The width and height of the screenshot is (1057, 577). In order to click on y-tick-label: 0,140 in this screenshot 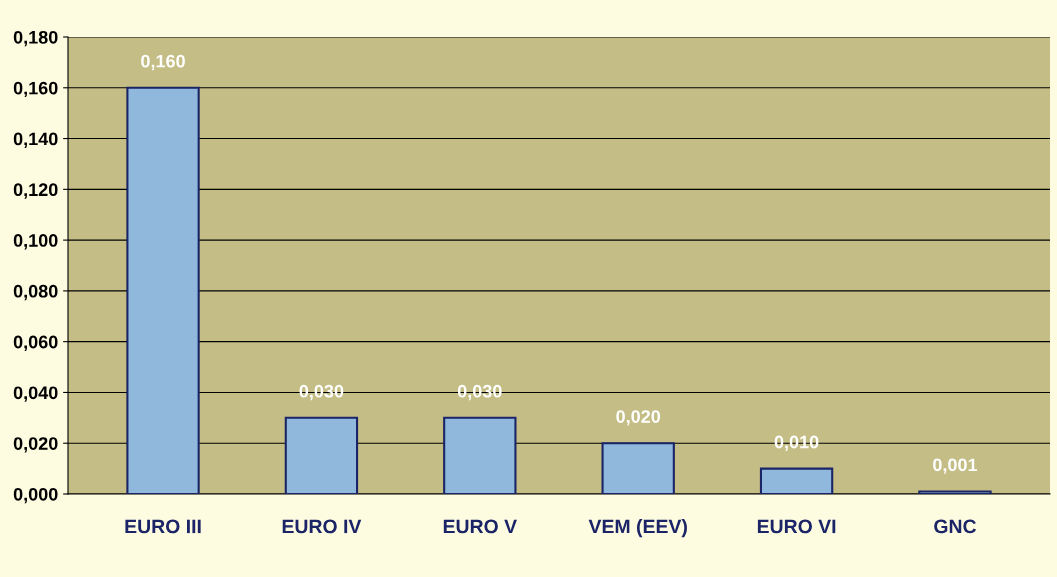, I will do `click(35, 140)`.